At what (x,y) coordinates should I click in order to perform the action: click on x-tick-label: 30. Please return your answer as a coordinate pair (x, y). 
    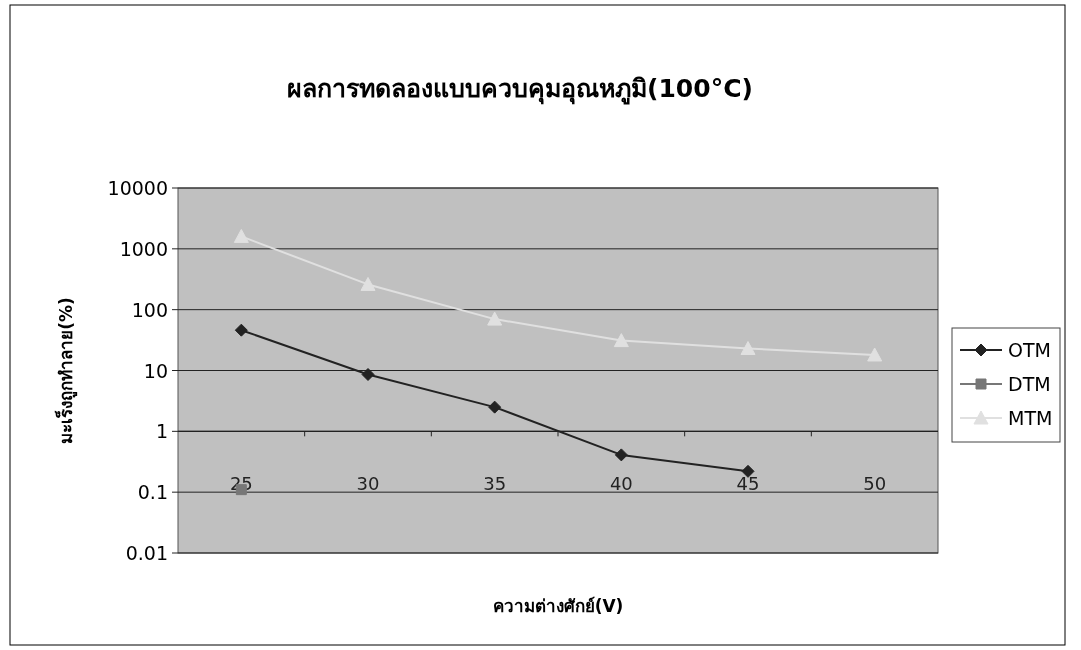
    Looking at the image, I should click on (368, 484).